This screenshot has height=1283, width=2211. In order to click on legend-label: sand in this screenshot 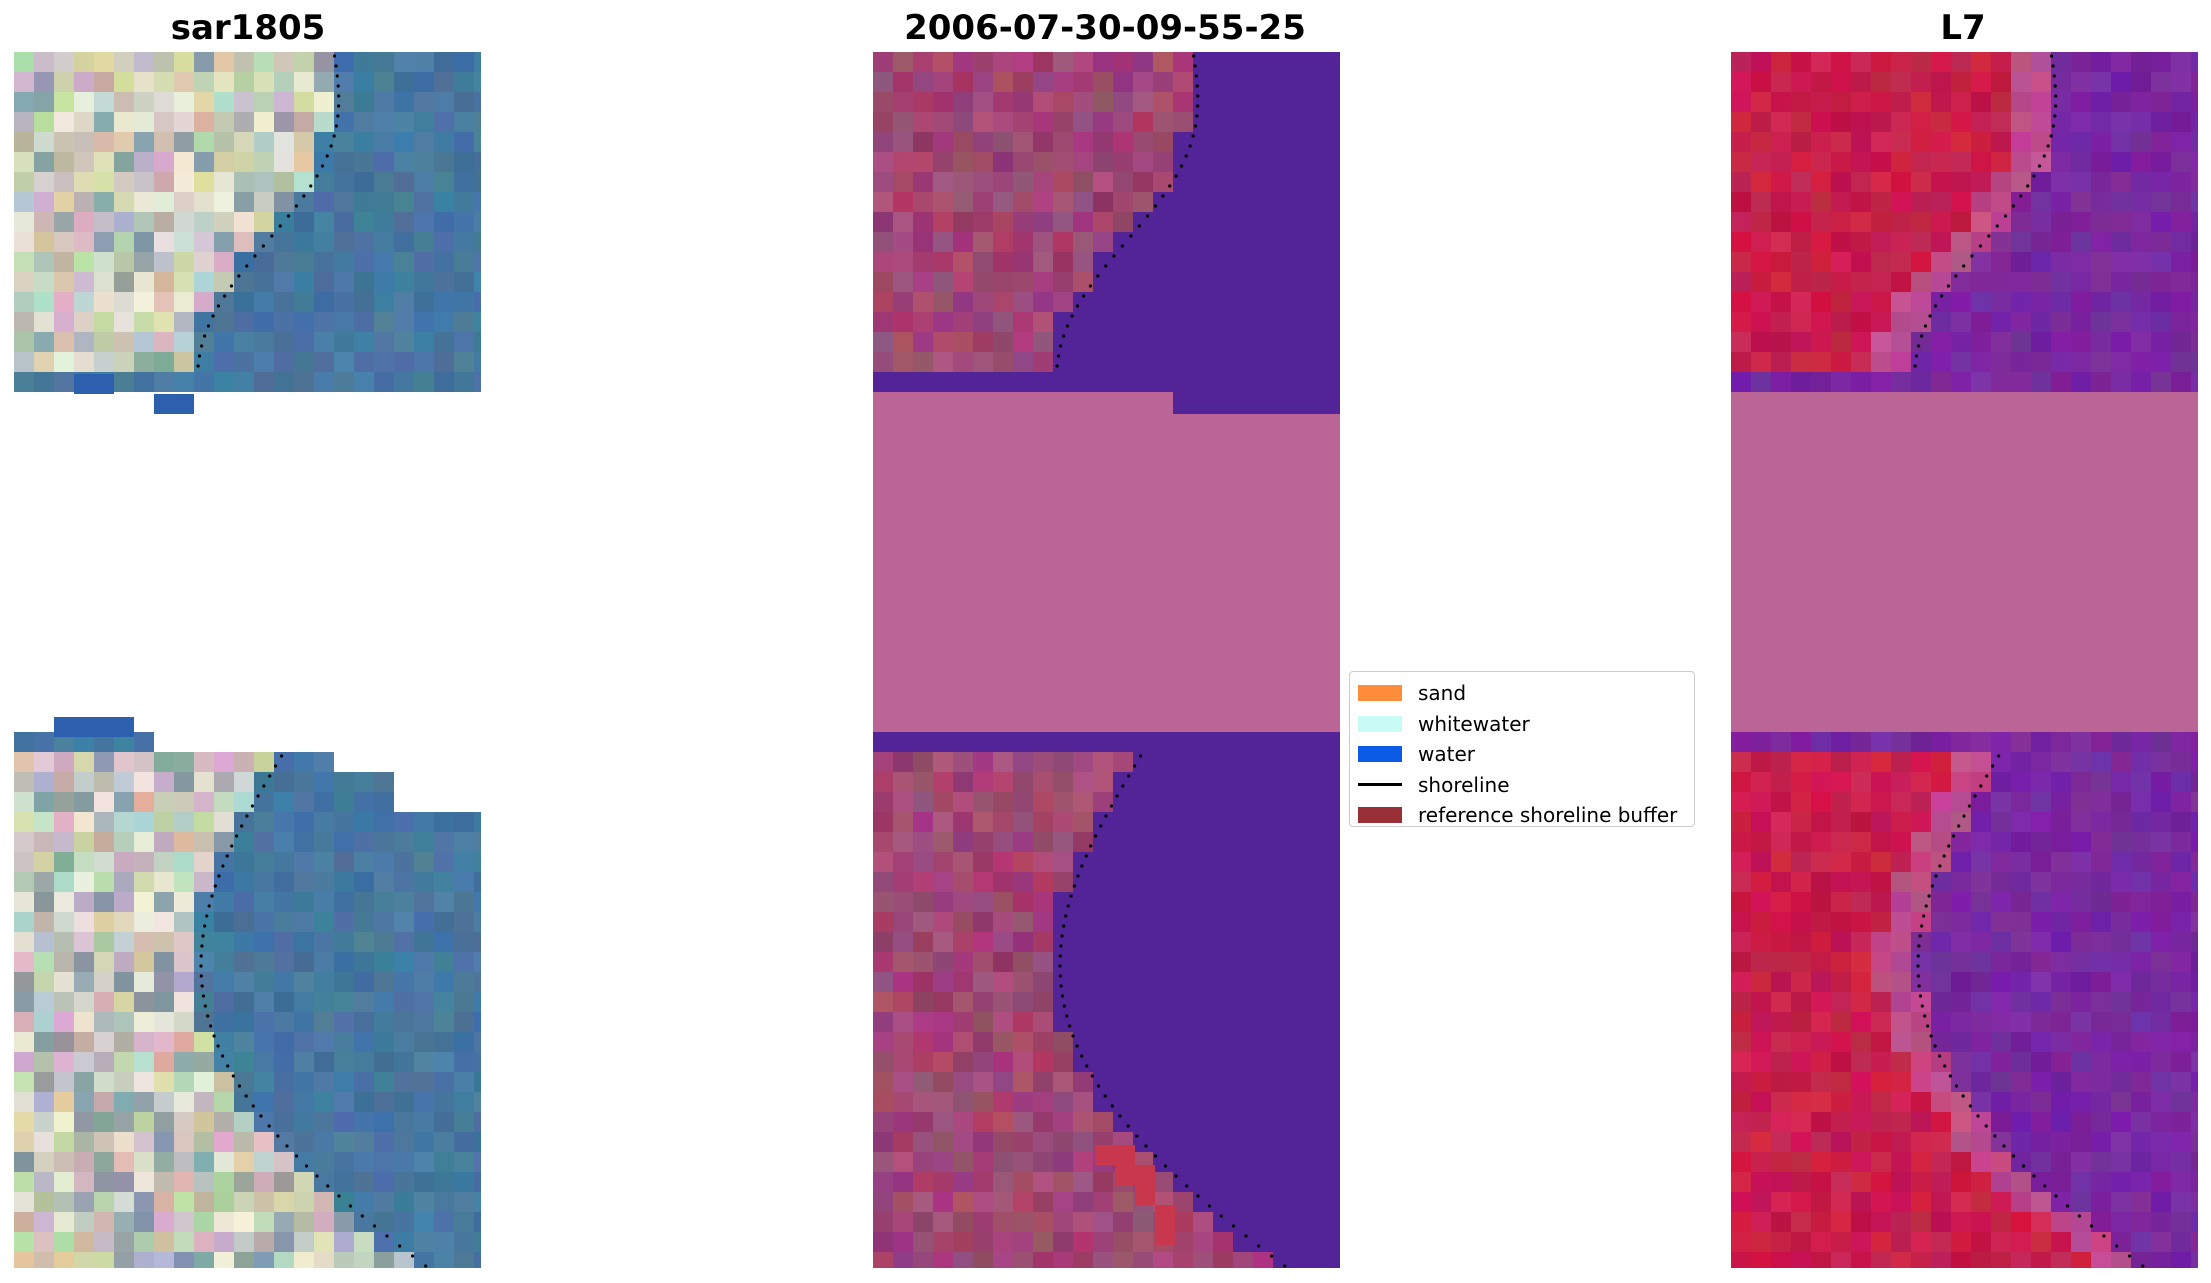, I will do `click(1442, 693)`.